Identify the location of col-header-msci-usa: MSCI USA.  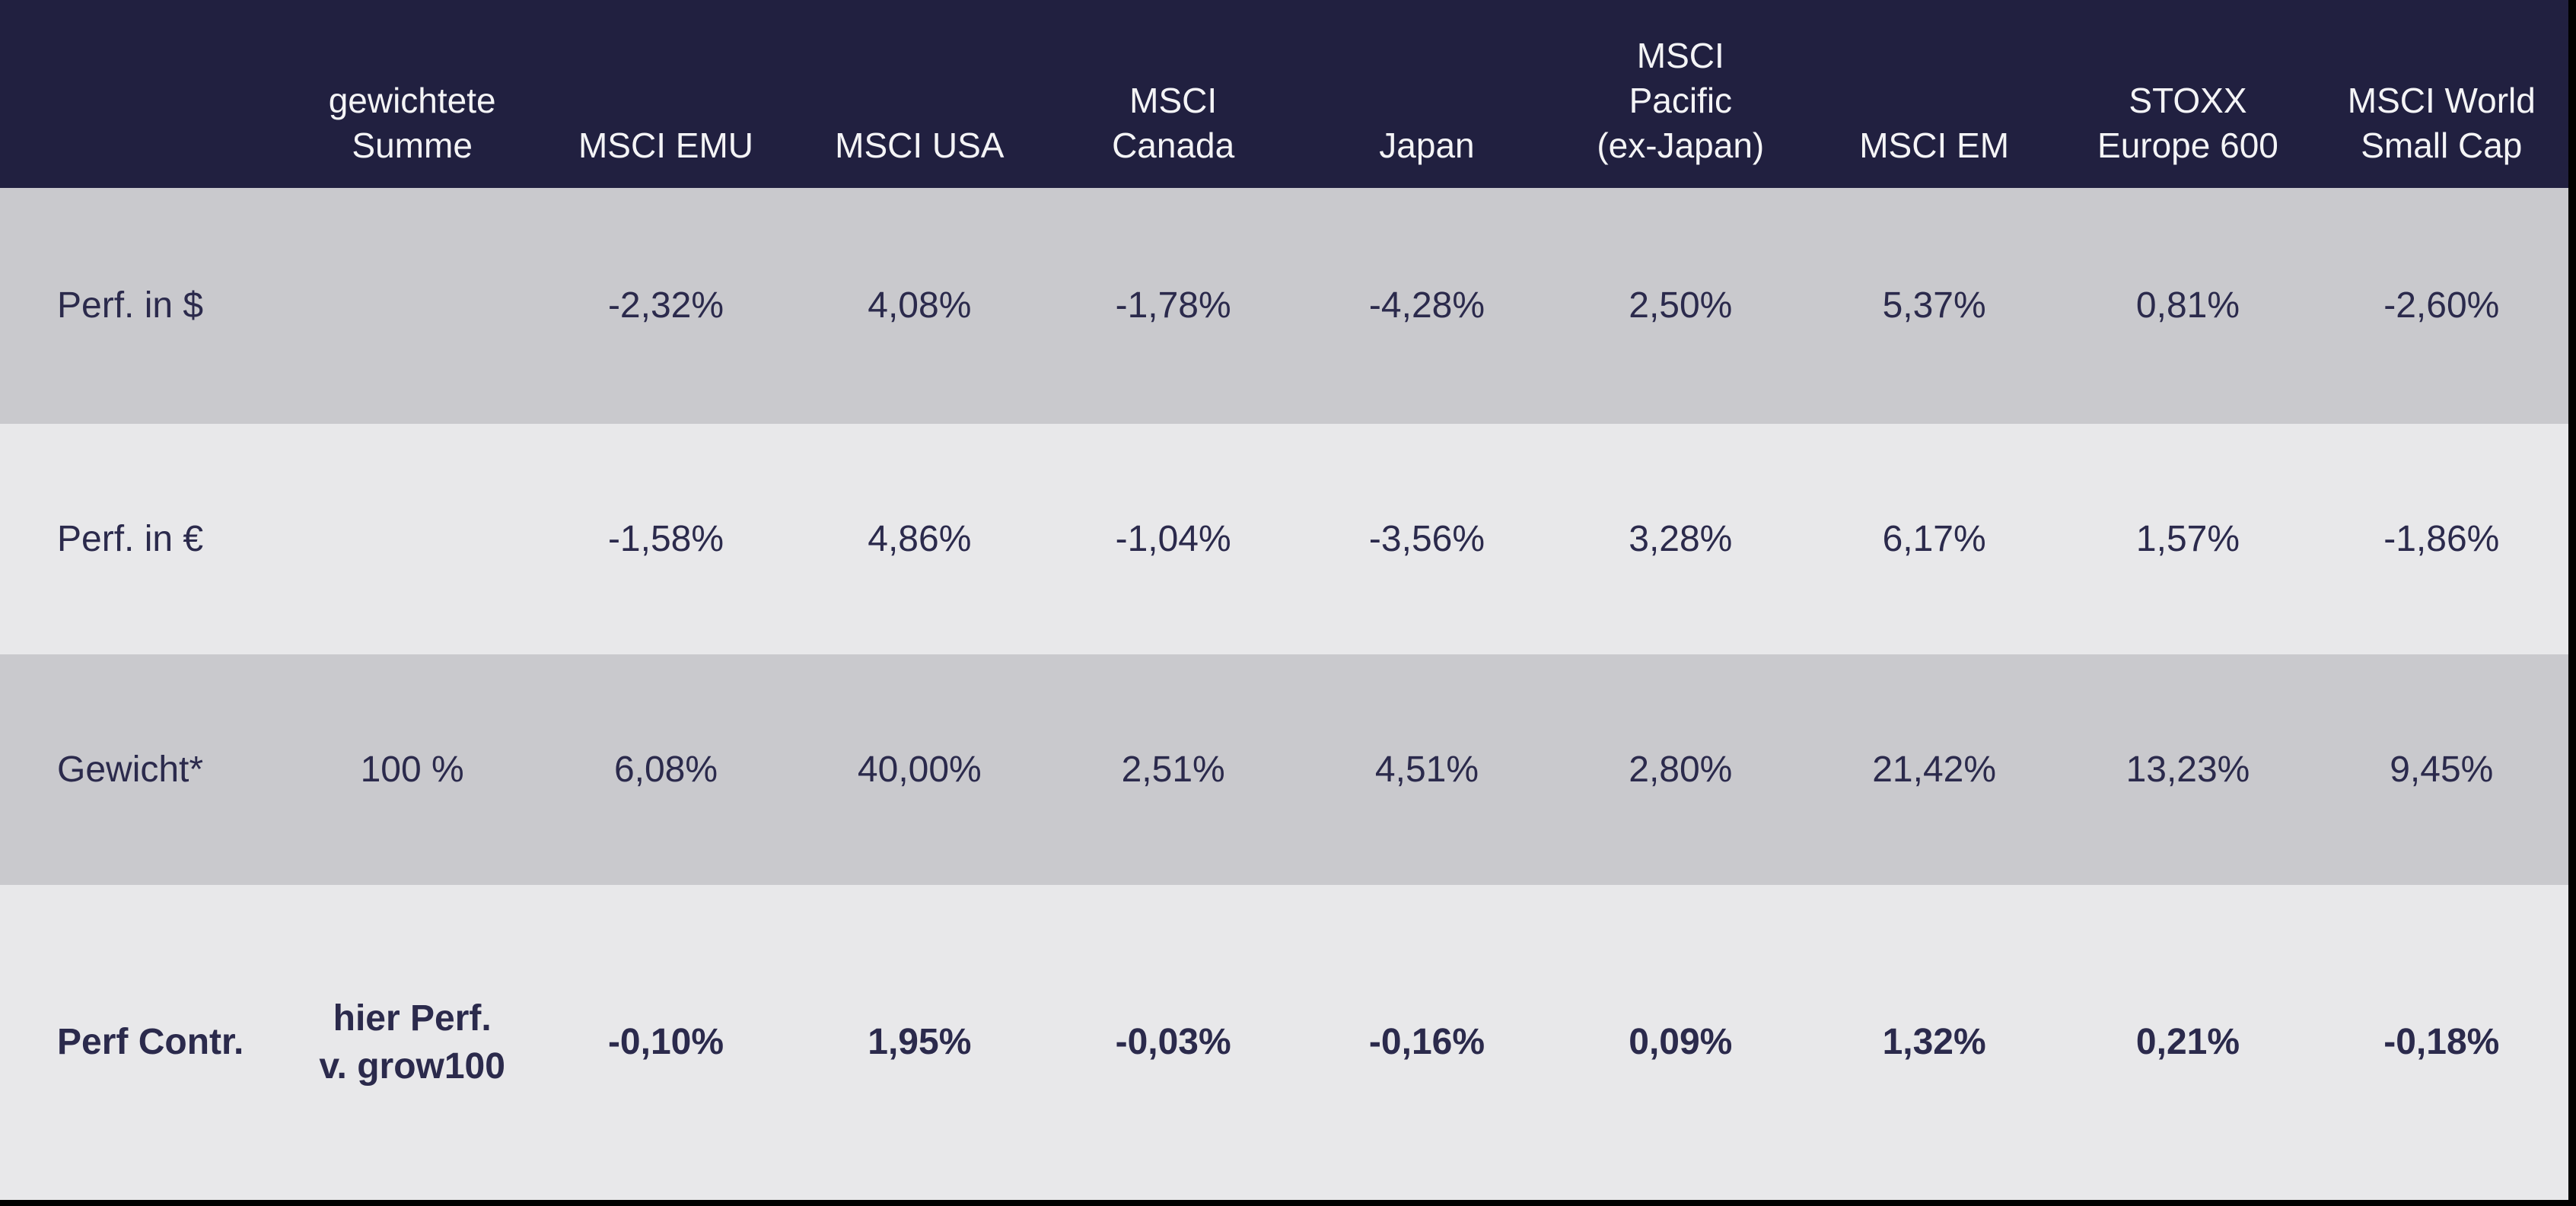
(920, 146).